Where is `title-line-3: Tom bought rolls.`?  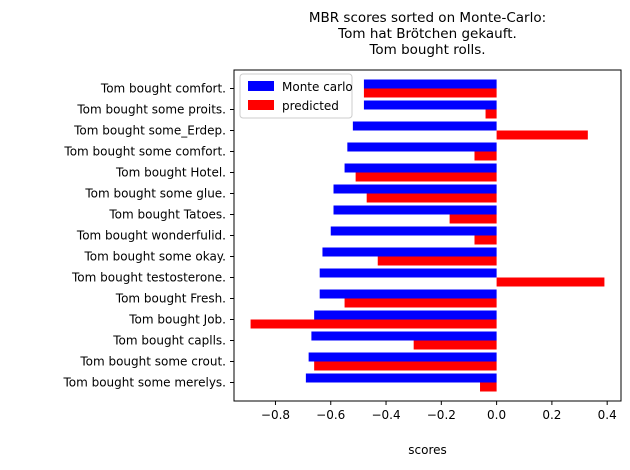
title-line-3: Tom bought rolls. is located at coordinates (426, 50).